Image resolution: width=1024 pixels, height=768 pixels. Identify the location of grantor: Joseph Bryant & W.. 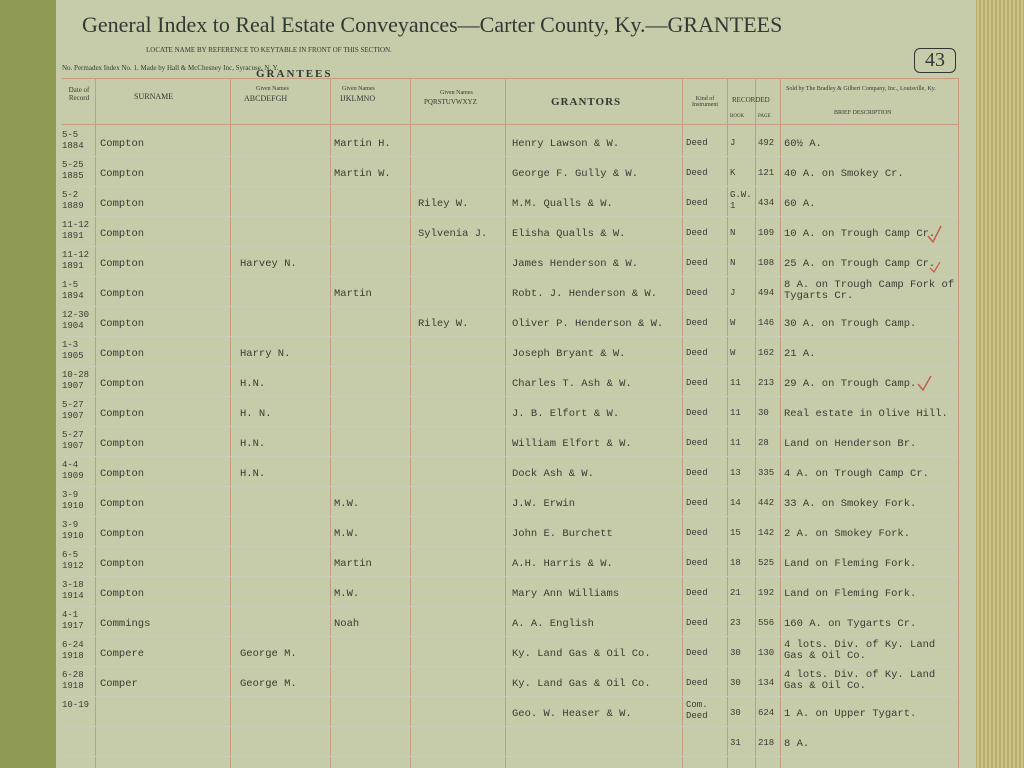
(569, 354).